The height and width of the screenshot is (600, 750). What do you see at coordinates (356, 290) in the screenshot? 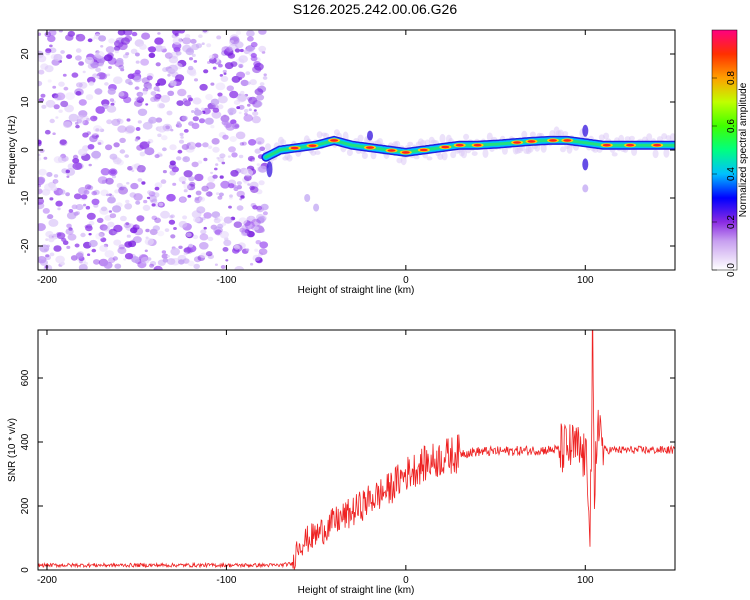
I see `spectrogram-x-axis-label: Height of straight line (km)` at bounding box center [356, 290].